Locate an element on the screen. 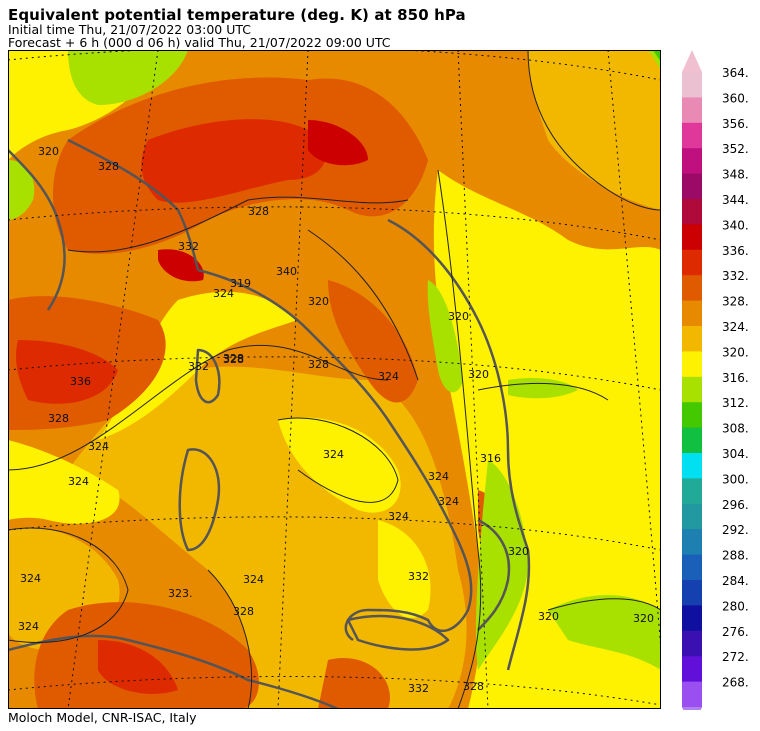 The height and width of the screenshot is (731, 760). contour-label: 340 is located at coordinates (286, 271).